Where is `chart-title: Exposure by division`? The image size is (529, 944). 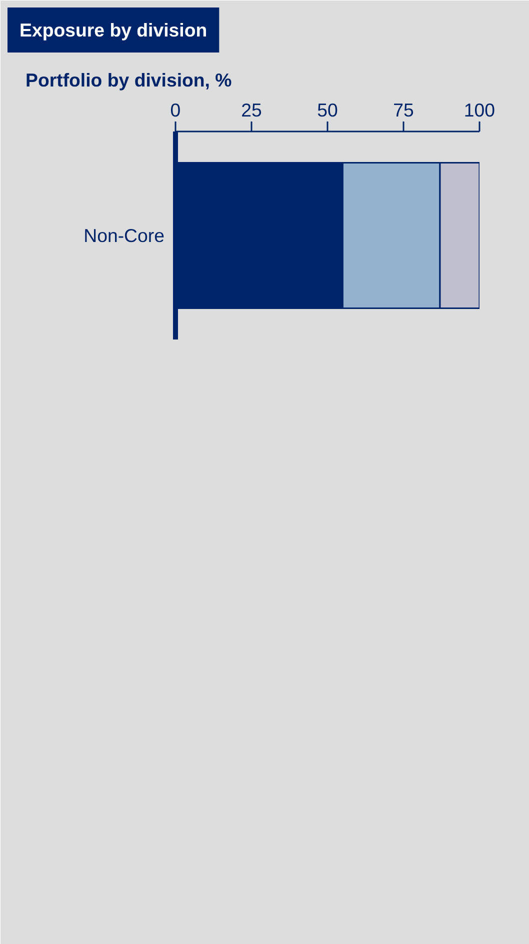 chart-title: Exposure by division is located at coordinates (114, 30).